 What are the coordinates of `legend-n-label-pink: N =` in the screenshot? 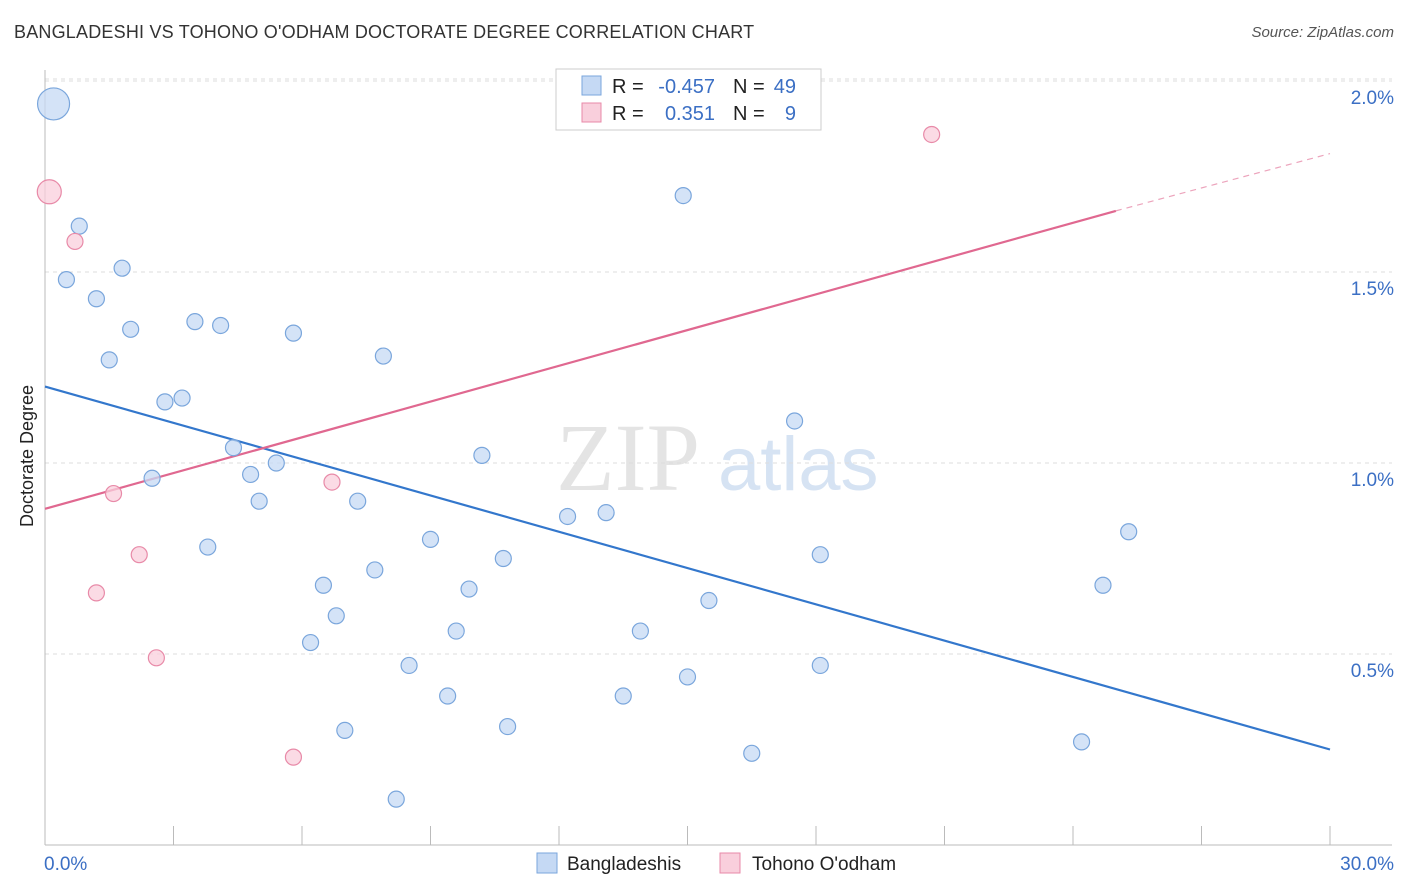 It's located at (749, 114).